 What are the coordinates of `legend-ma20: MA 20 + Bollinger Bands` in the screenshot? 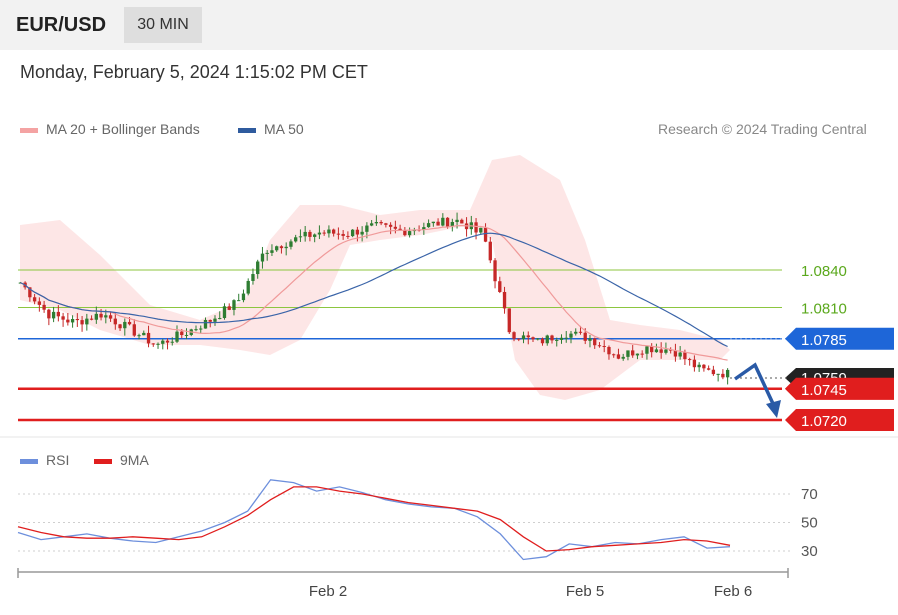 It's located at (110, 129).